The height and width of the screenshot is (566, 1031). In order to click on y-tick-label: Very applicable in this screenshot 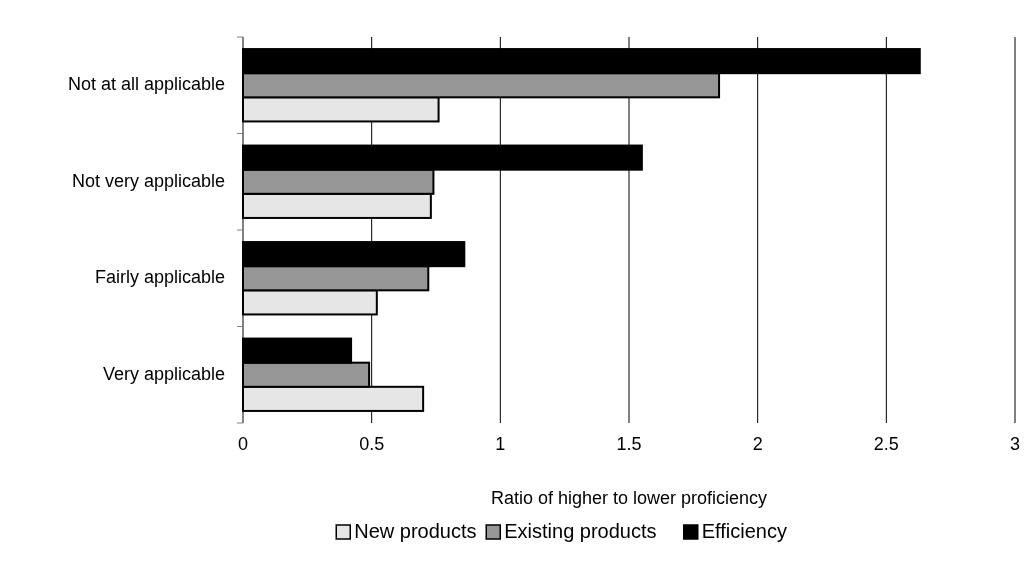, I will do `click(163, 373)`.